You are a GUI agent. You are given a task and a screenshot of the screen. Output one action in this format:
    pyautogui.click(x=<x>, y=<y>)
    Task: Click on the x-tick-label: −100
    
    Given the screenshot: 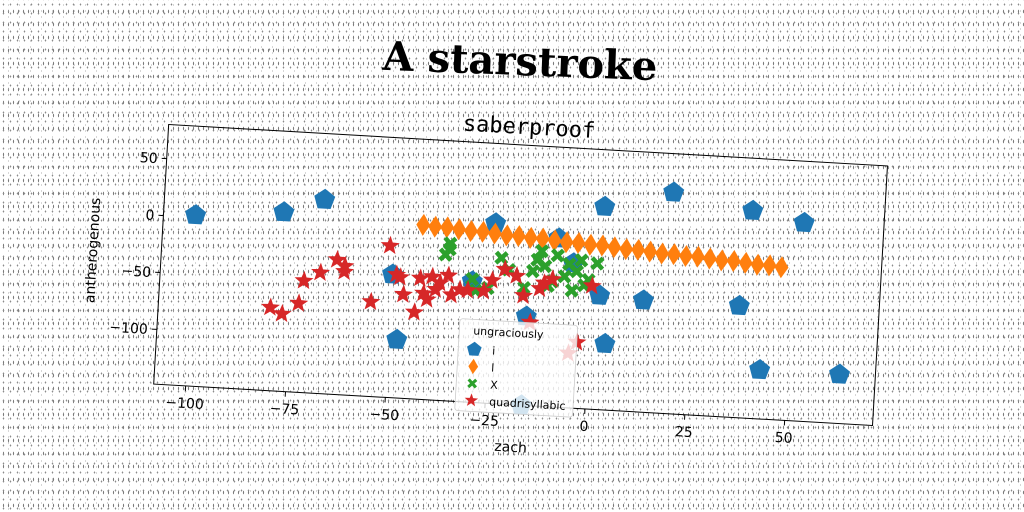 What is the action you would take?
    pyautogui.click(x=184, y=404)
    